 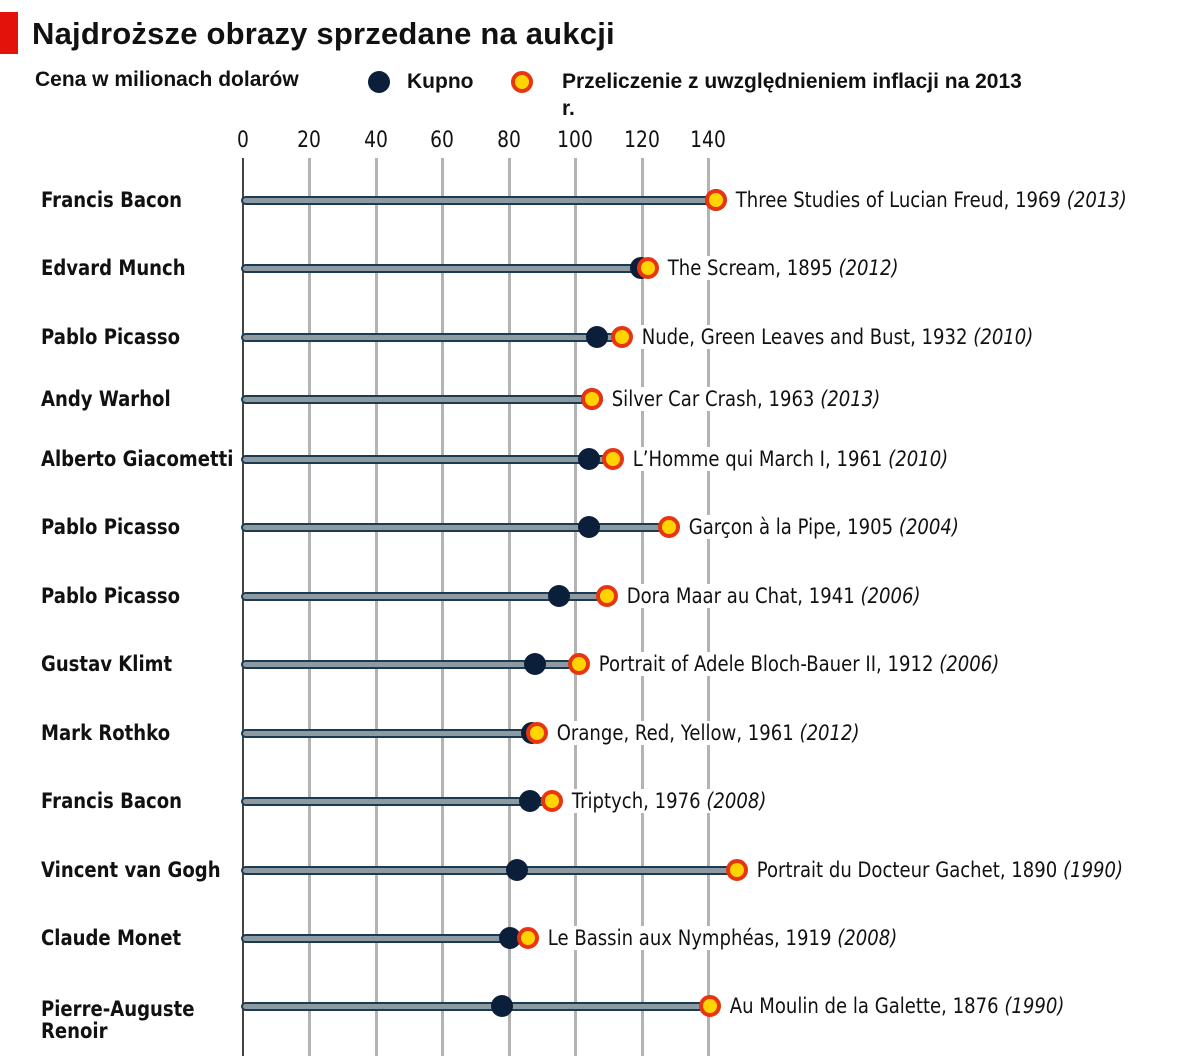 I want to click on painting-title: Portrait du Docteur Gachet, 1890, so click(x=906, y=870).